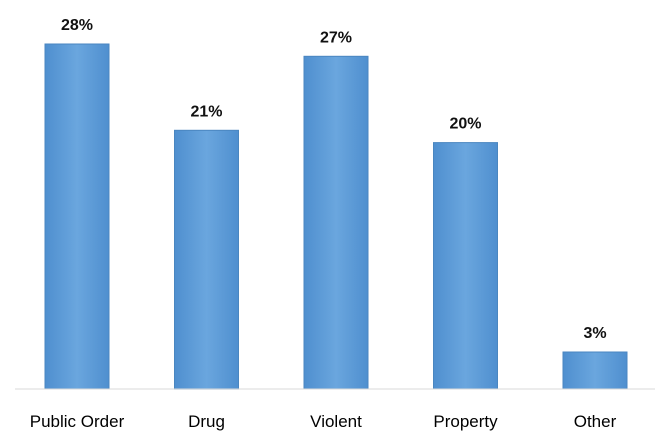  What do you see at coordinates (595, 370) in the screenshot?
I see `bar-other` at bounding box center [595, 370].